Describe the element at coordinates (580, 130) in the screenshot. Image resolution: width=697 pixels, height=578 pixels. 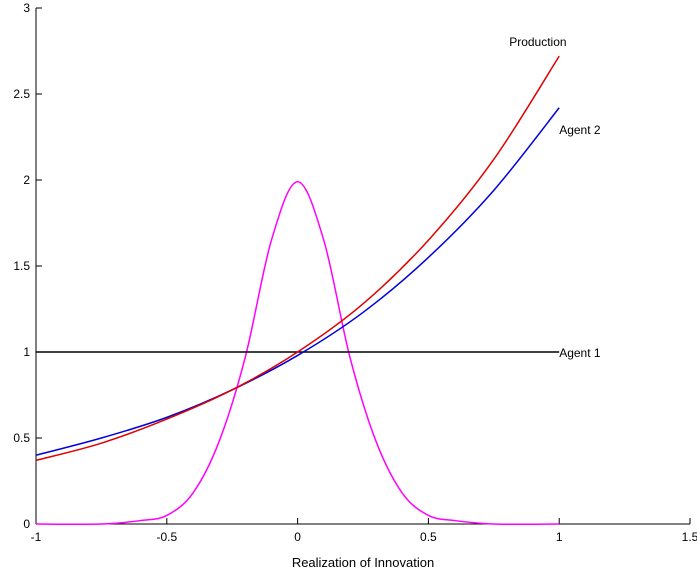
I see `series-label-agent-2: Agent 2` at that location.